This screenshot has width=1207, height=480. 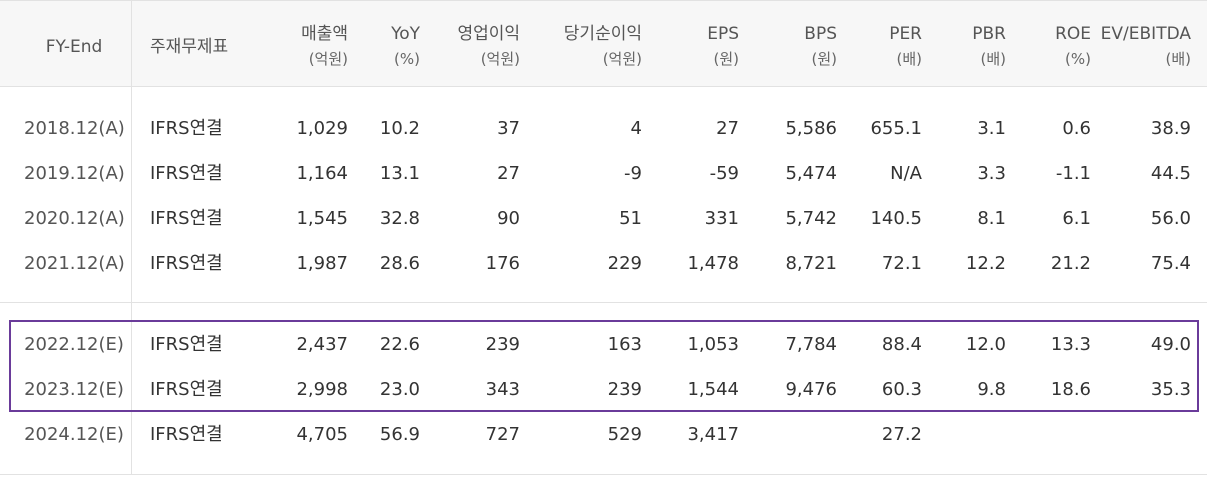 I want to click on table-cell: 88.4, so click(x=901, y=344).